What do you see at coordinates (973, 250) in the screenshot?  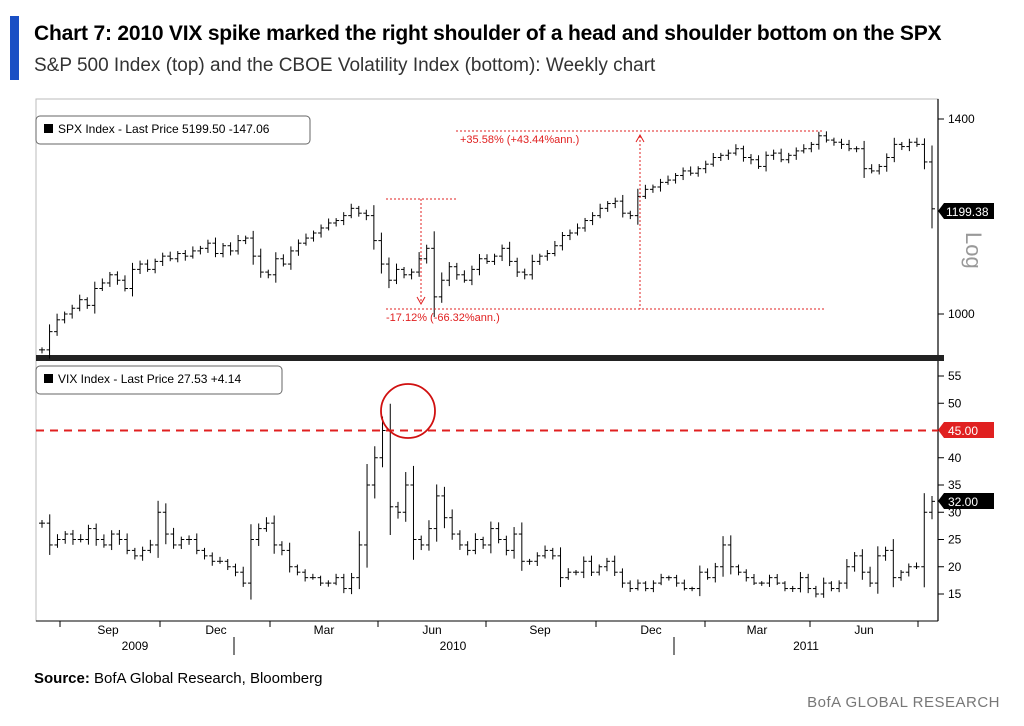 I see `log-scale-label: Log` at bounding box center [973, 250].